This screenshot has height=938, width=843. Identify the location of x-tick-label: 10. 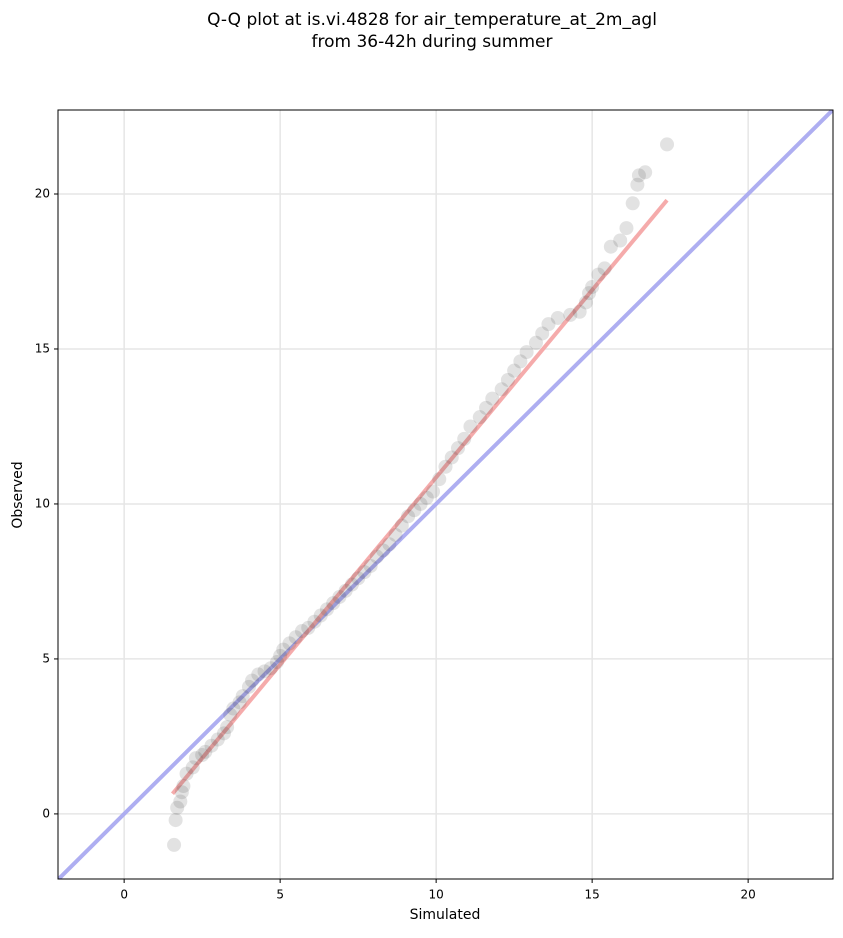
(435, 895).